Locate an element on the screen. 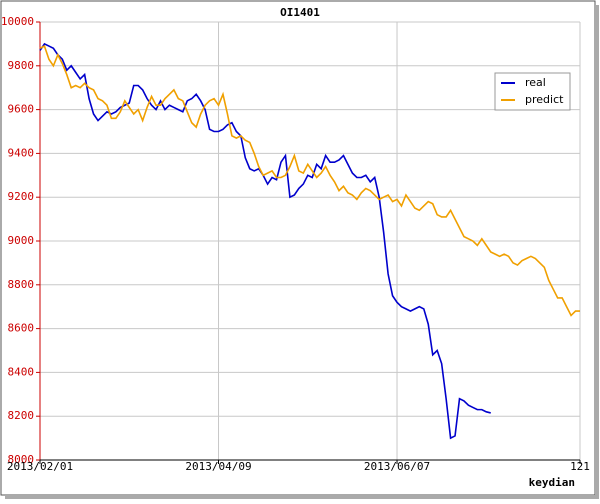 The image size is (600, 504). y-tick-label: 9000 is located at coordinates (21, 240).